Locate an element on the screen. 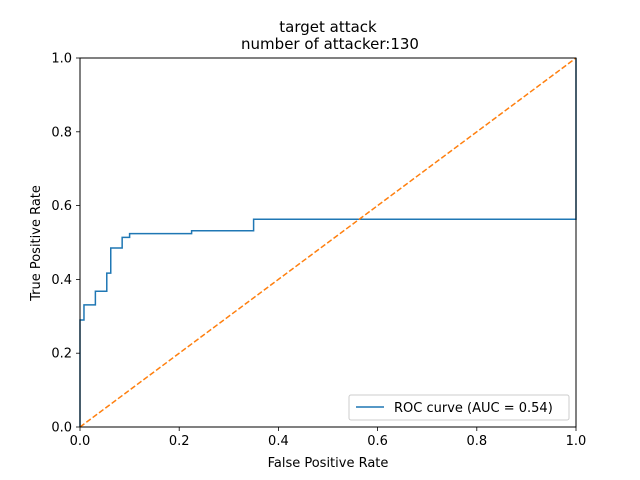  y-tick-label: 0.6 is located at coordinates (61, 206).